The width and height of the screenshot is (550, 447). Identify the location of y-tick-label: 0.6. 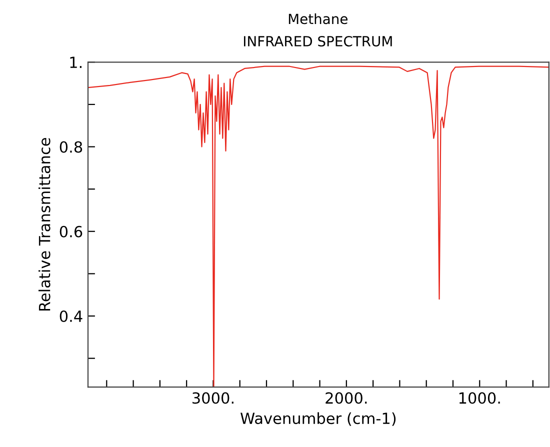
(71, 232).